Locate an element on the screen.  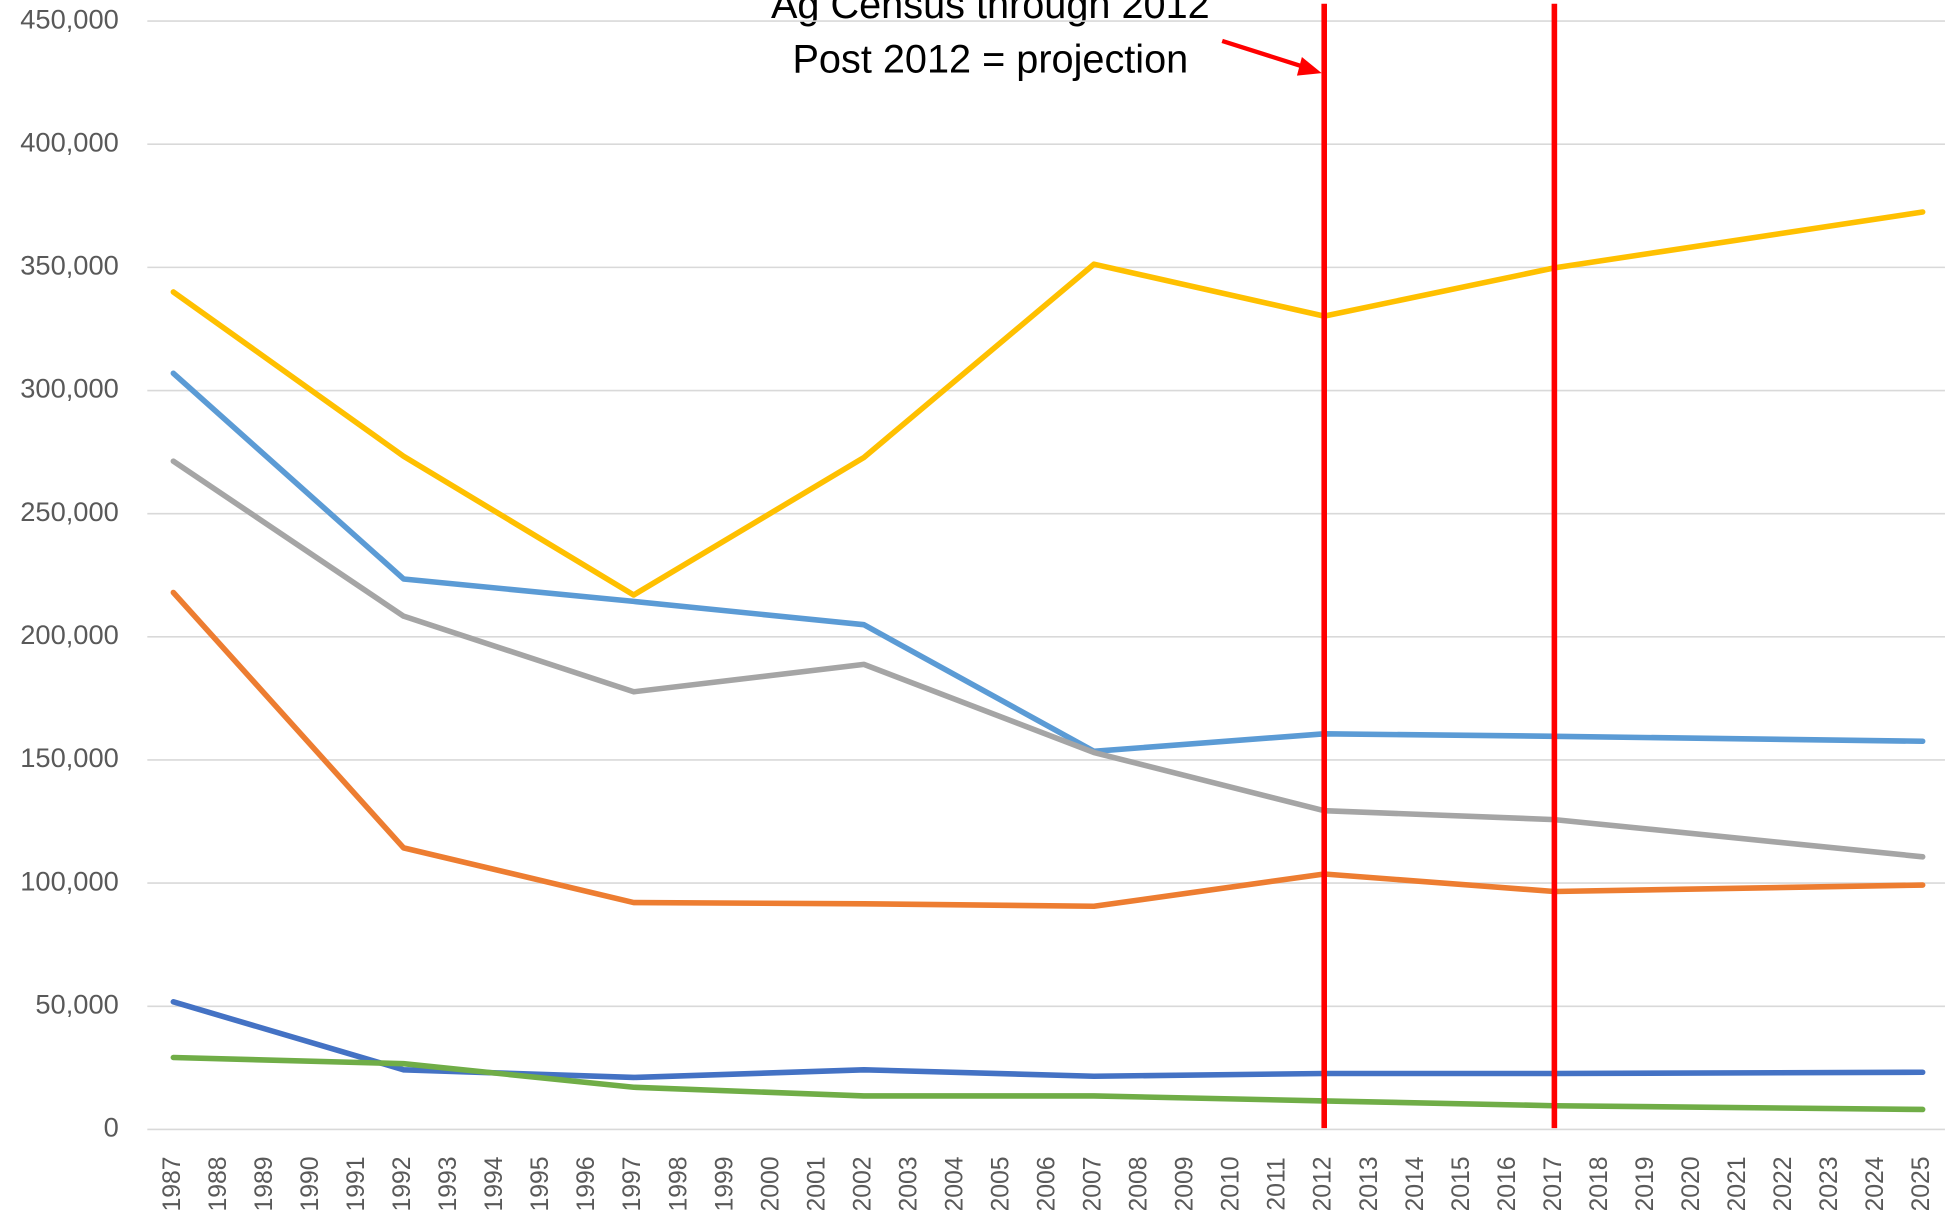
x-tick-label: 2001 is located at coordinates (816, 1183).